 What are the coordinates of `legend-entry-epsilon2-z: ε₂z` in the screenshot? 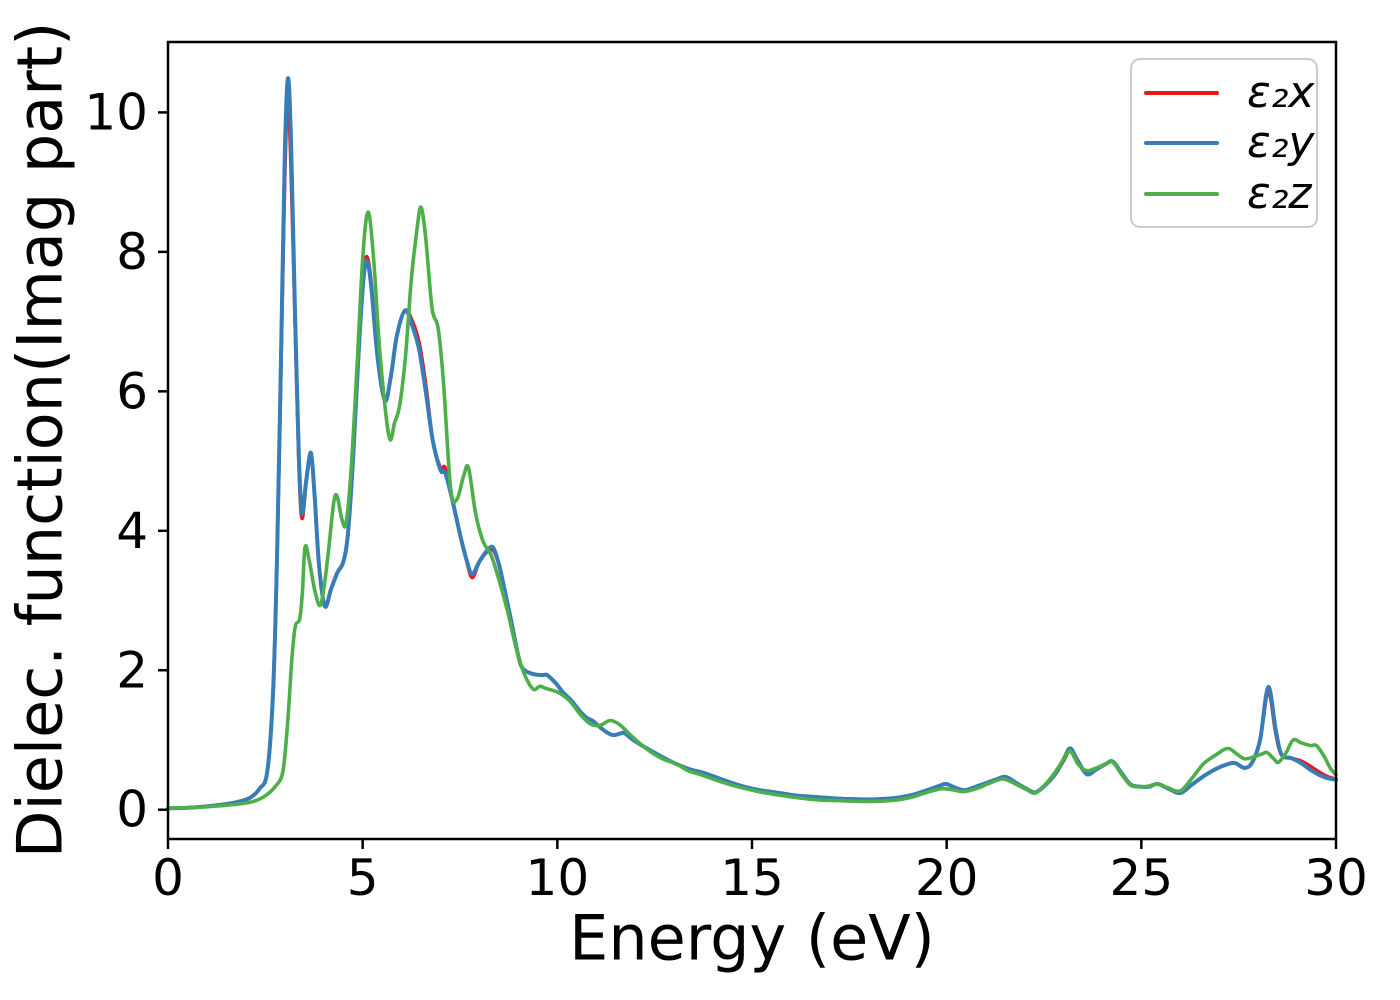 It's located at (1230, 193).